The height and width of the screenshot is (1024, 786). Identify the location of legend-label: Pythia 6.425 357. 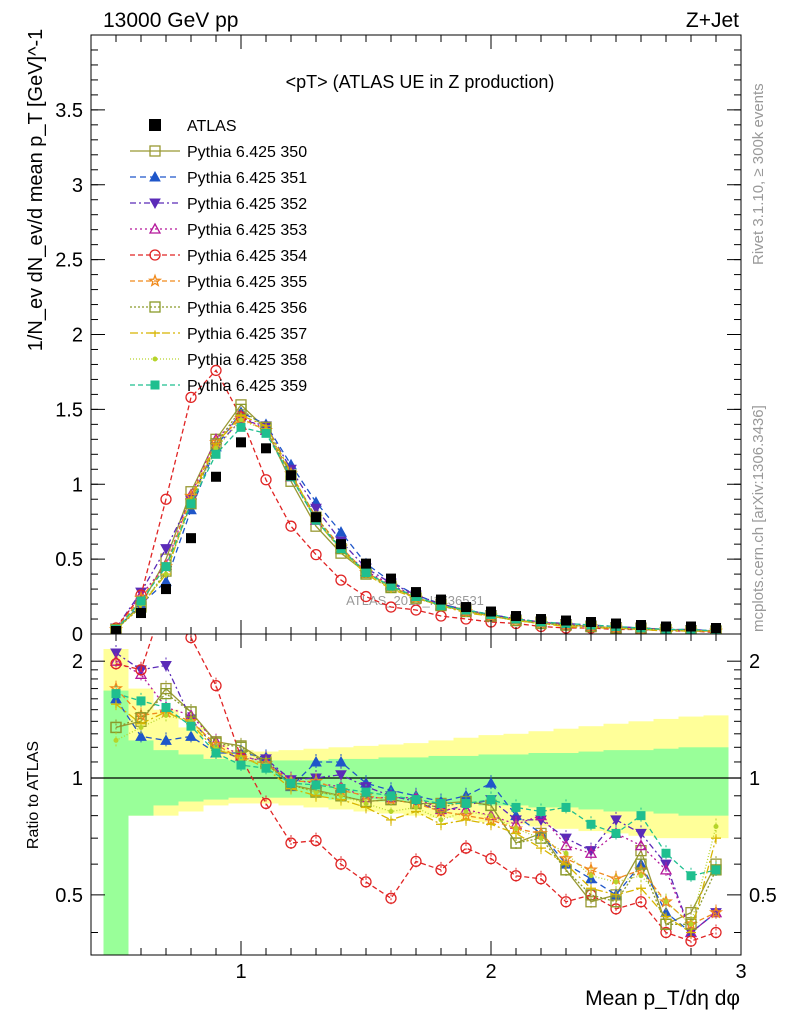
(247, 334).